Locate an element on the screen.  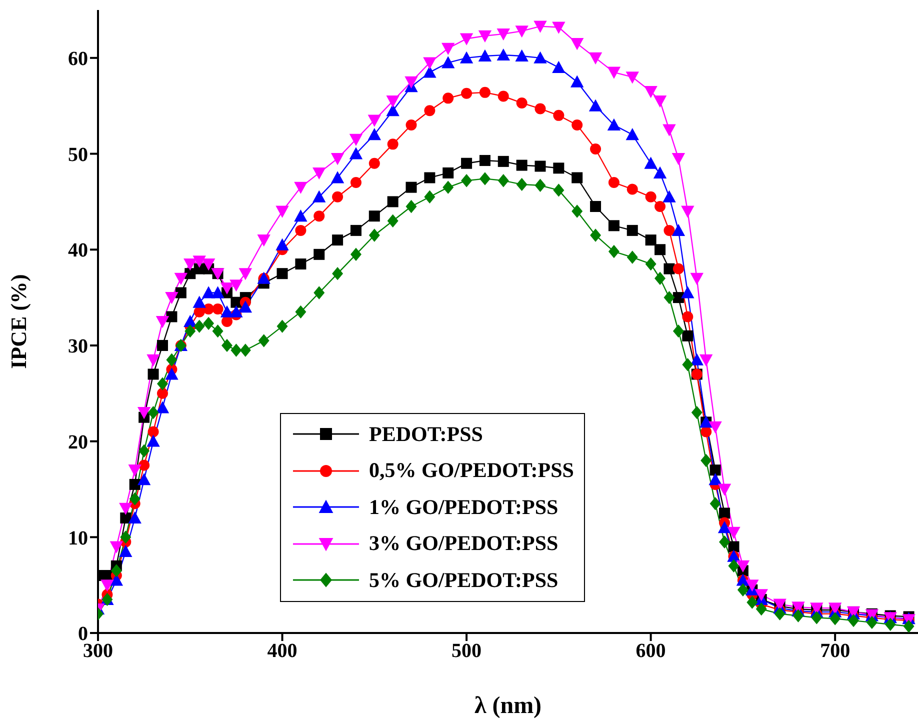
x-tick-label: 500 is located at coordinates (467, 651).